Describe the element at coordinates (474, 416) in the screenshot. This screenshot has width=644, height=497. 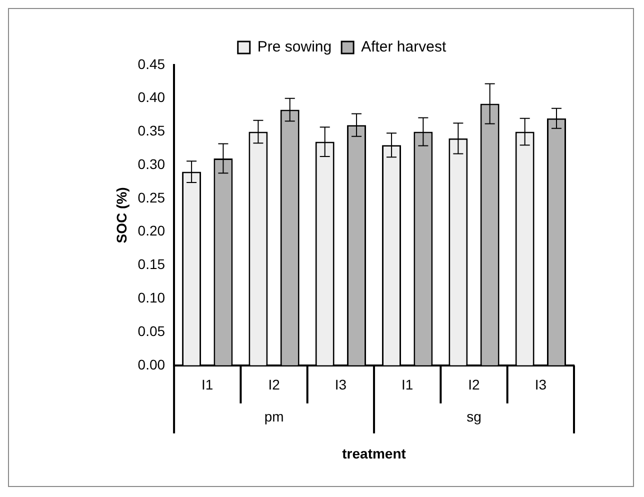
I see `text: sg` at that location.